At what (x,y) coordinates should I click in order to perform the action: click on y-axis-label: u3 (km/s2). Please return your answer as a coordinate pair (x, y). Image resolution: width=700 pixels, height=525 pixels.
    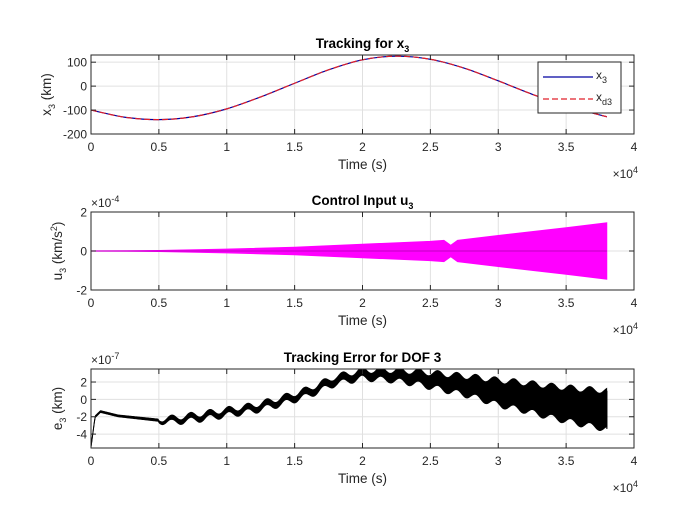
    Looking at the image, I should click on (58, 251).